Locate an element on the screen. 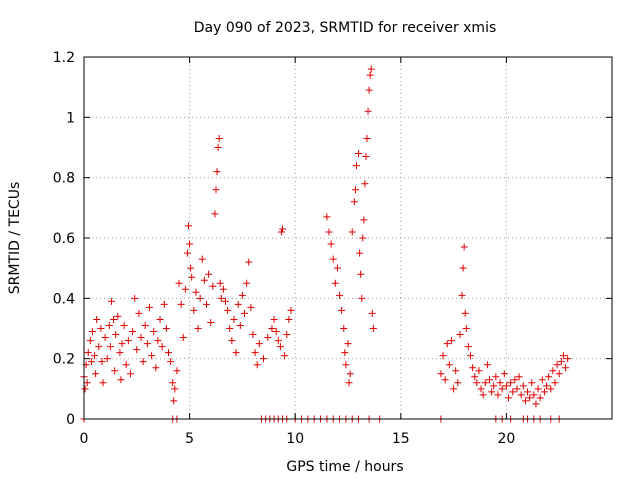 The image size is (640, 480). x-tick-label: 0 is located at coordinates (84, 439).